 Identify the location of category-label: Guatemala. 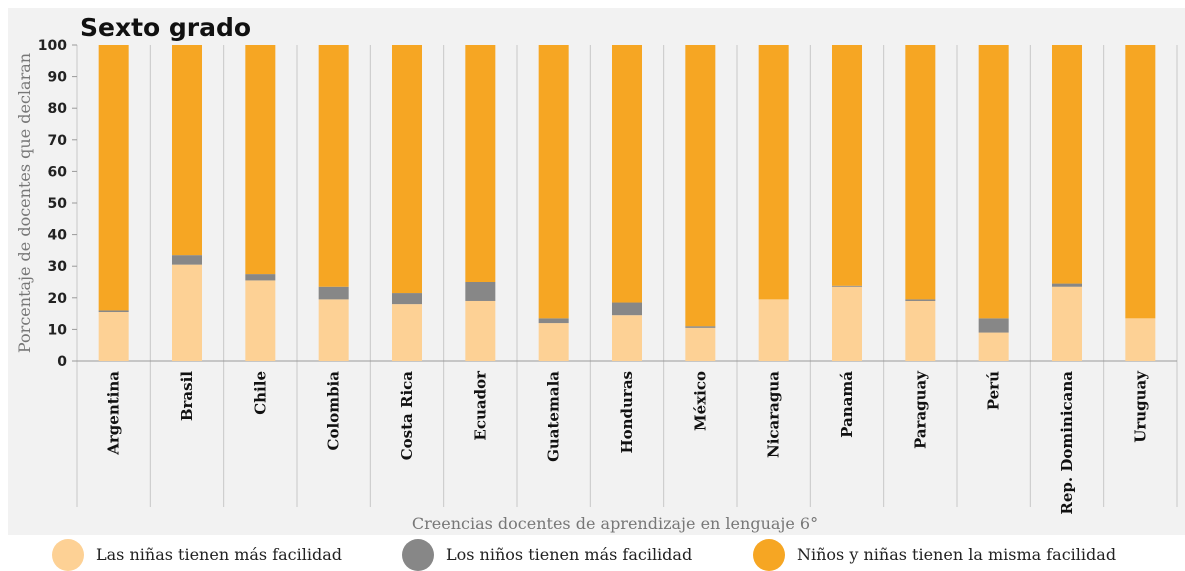
(554, 416).